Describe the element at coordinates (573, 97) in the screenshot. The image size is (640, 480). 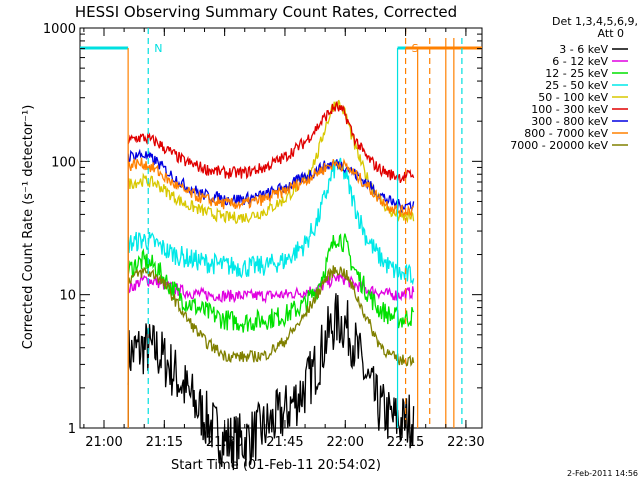
I see `legend-entry-label: 50 - 100 keV` at that location.